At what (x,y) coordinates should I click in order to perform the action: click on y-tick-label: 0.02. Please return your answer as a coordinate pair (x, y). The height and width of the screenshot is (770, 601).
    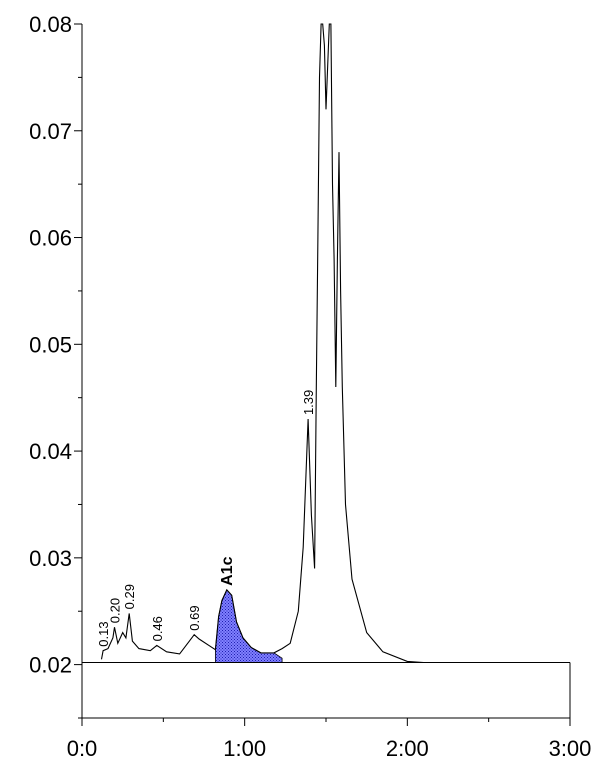
    Looking at the image, I should click on (50, 665).